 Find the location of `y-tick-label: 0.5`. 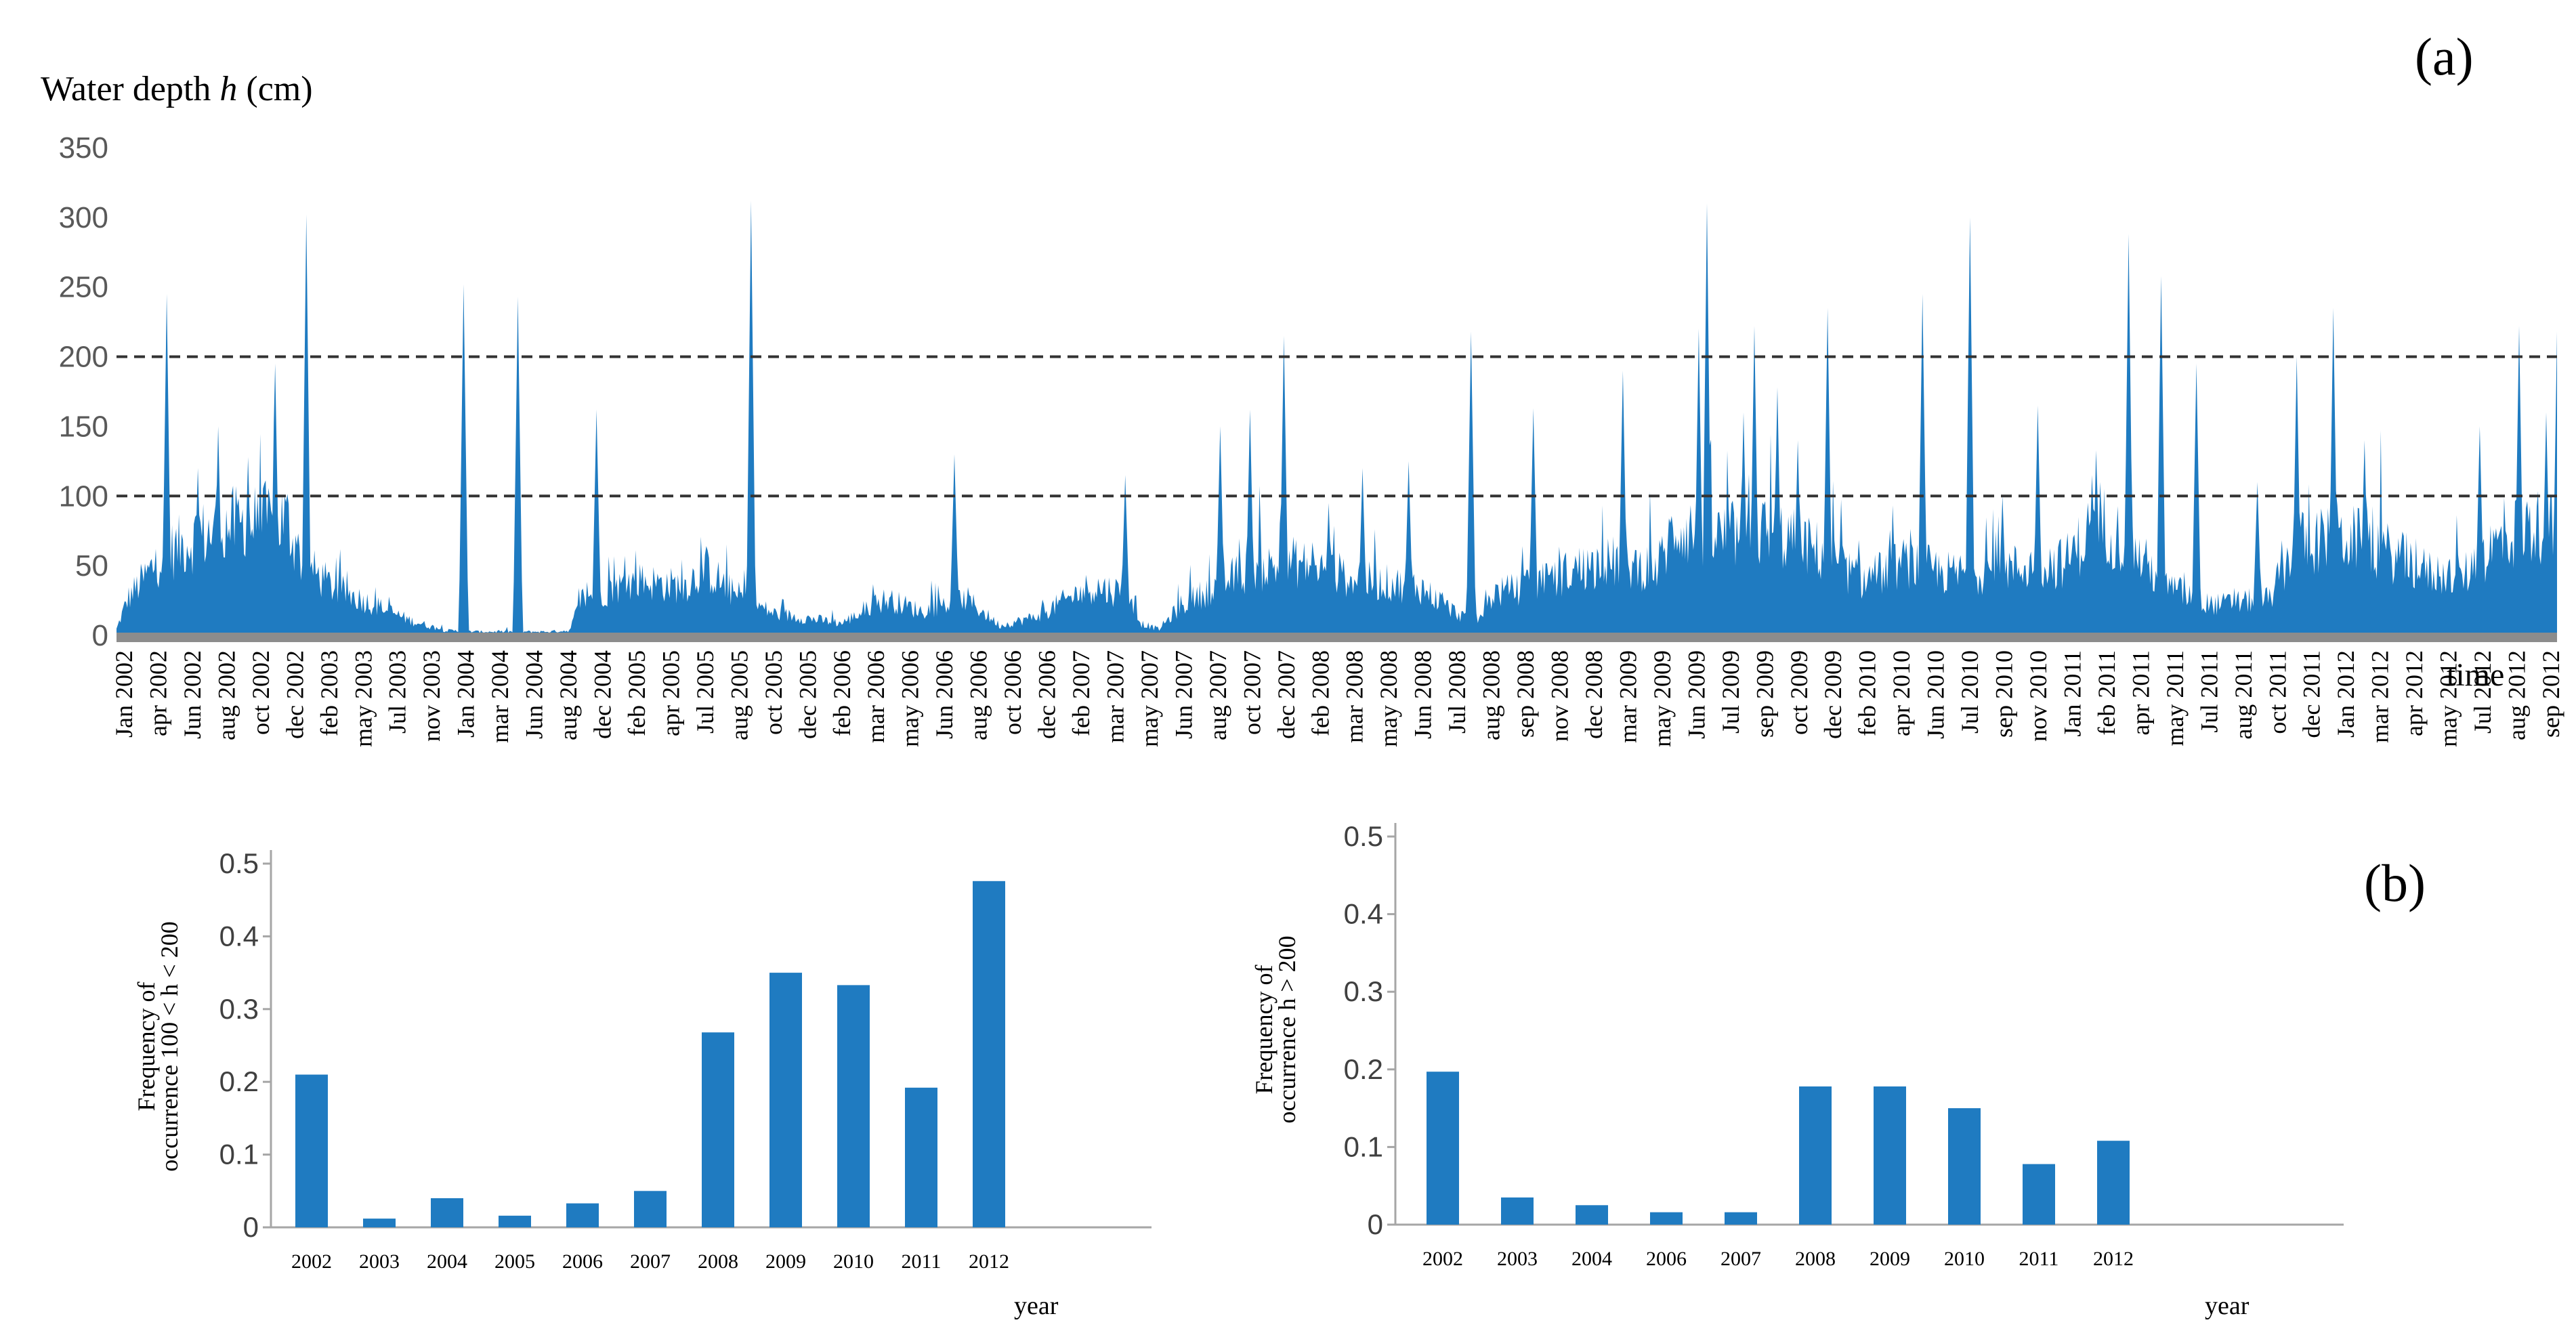

y-tick-label: 0.5 is located at coordinates (239, 863).